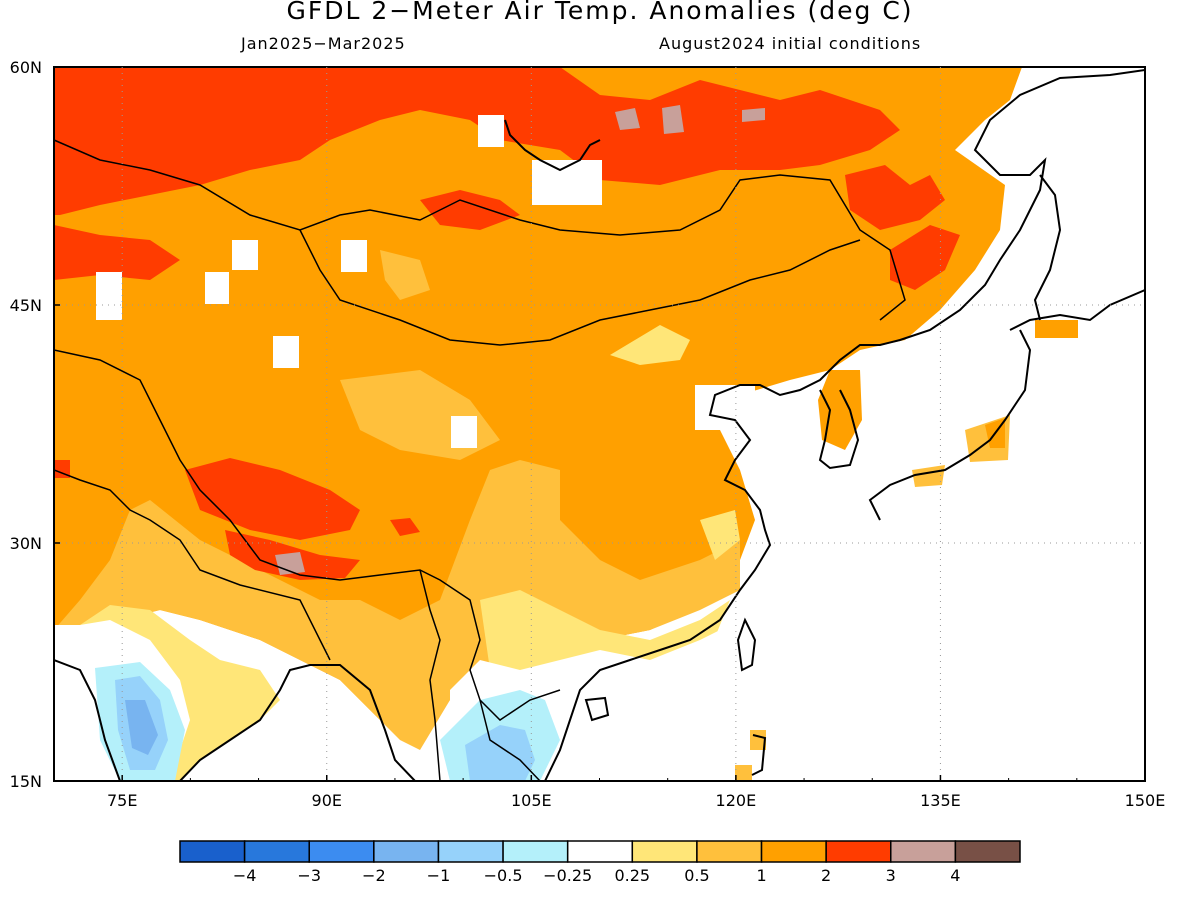 Image resolution: width=1200 pixels, height=900 pixels. What do you see at coordinates (696, 875) in the screenshot?
I see `colorbar-label: 0.5` at bounding box center [696, 875].